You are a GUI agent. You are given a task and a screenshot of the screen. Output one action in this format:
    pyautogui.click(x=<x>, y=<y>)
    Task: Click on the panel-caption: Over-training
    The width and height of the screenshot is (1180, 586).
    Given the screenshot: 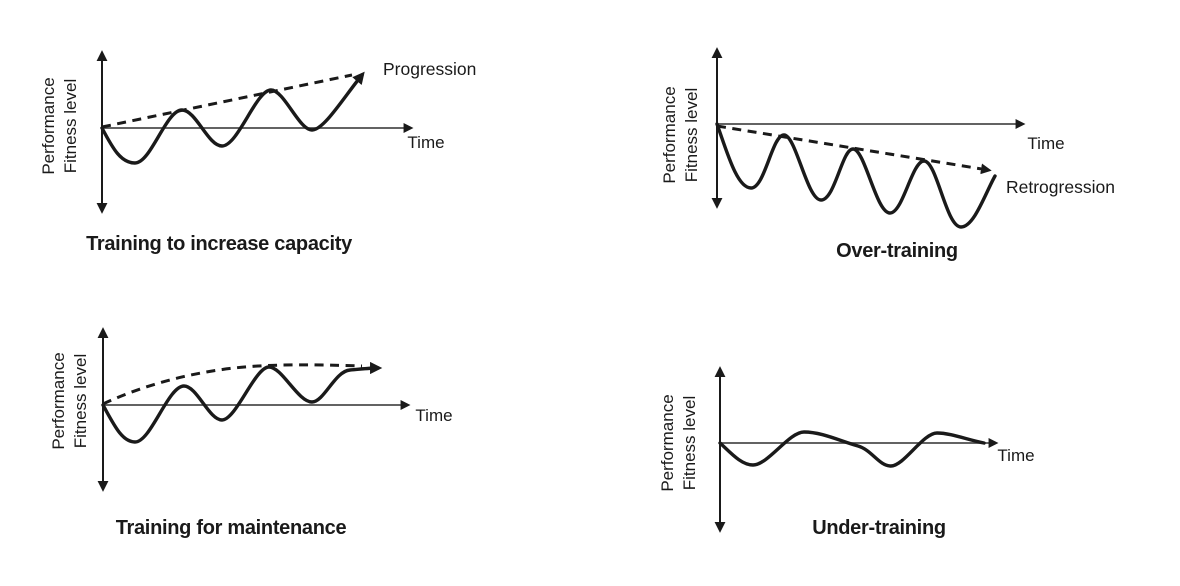 What is the action you would take?
    pyautogui.click(x=897, y=251)
    